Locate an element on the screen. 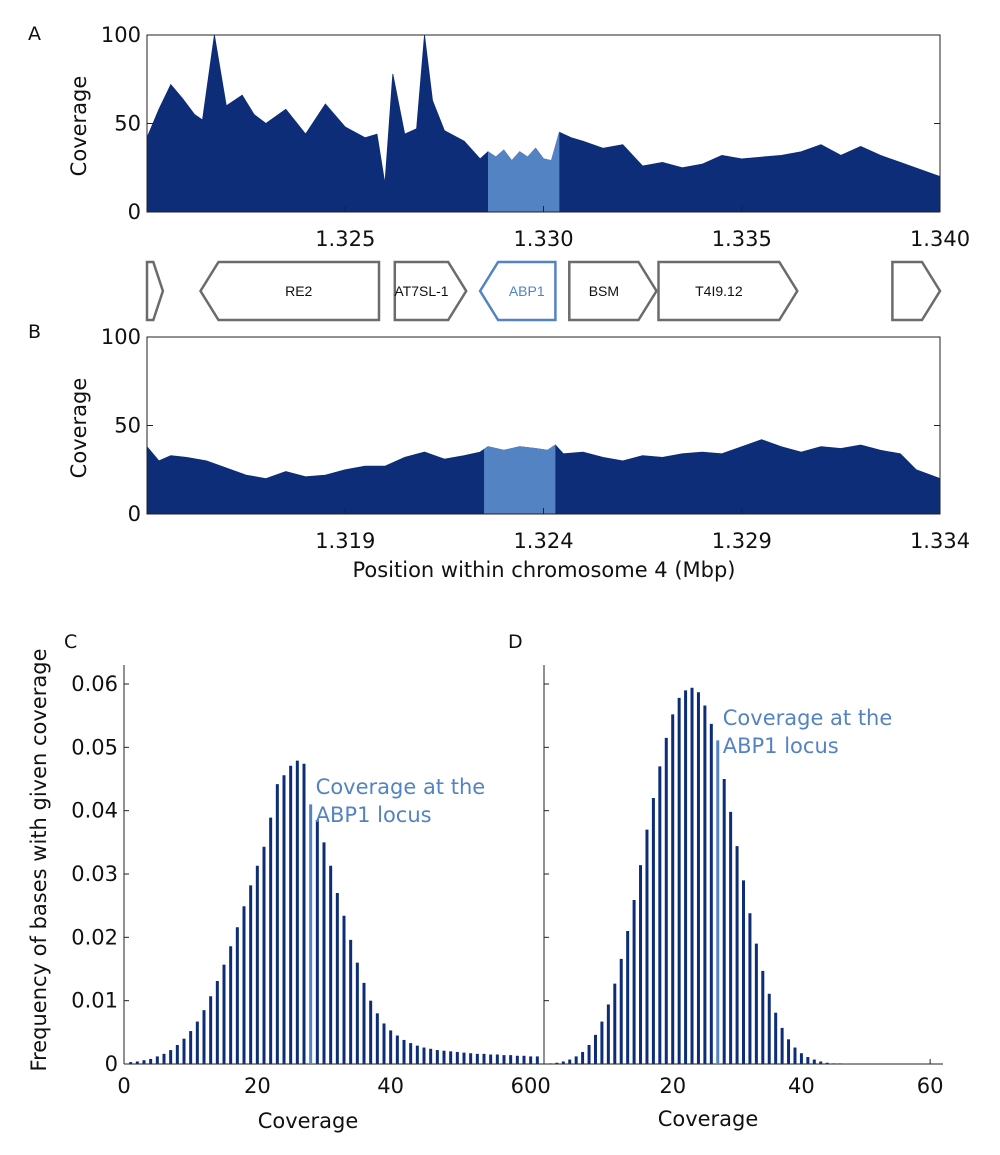  panel-b-letter: B is located at coordinates (34, 332).